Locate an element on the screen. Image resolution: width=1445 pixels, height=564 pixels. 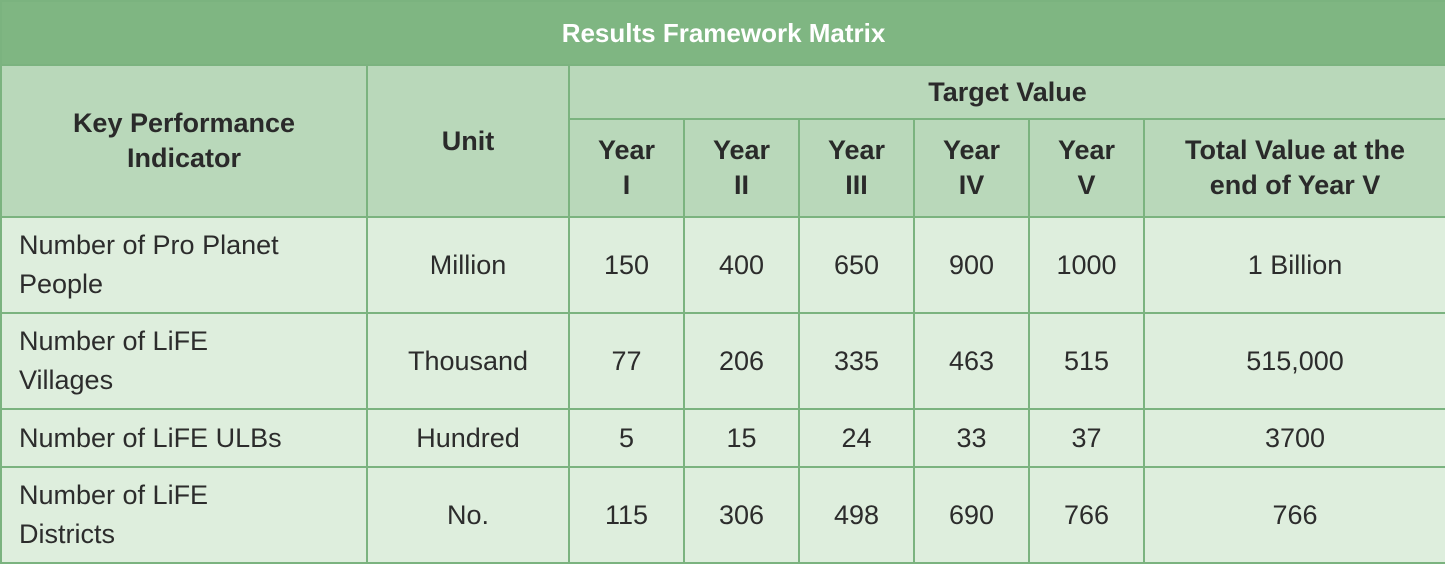
row-year-4: 900 is located at coordinates (971, 265).